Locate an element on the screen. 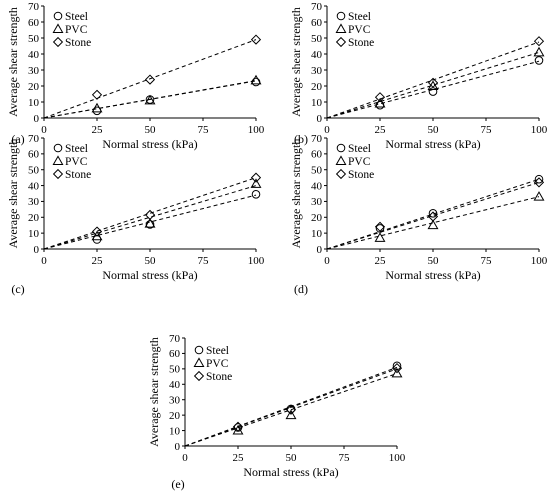 The height and width of the screenshot is (503, 550). panel-label: (a) is located at coordinates (17, 139).